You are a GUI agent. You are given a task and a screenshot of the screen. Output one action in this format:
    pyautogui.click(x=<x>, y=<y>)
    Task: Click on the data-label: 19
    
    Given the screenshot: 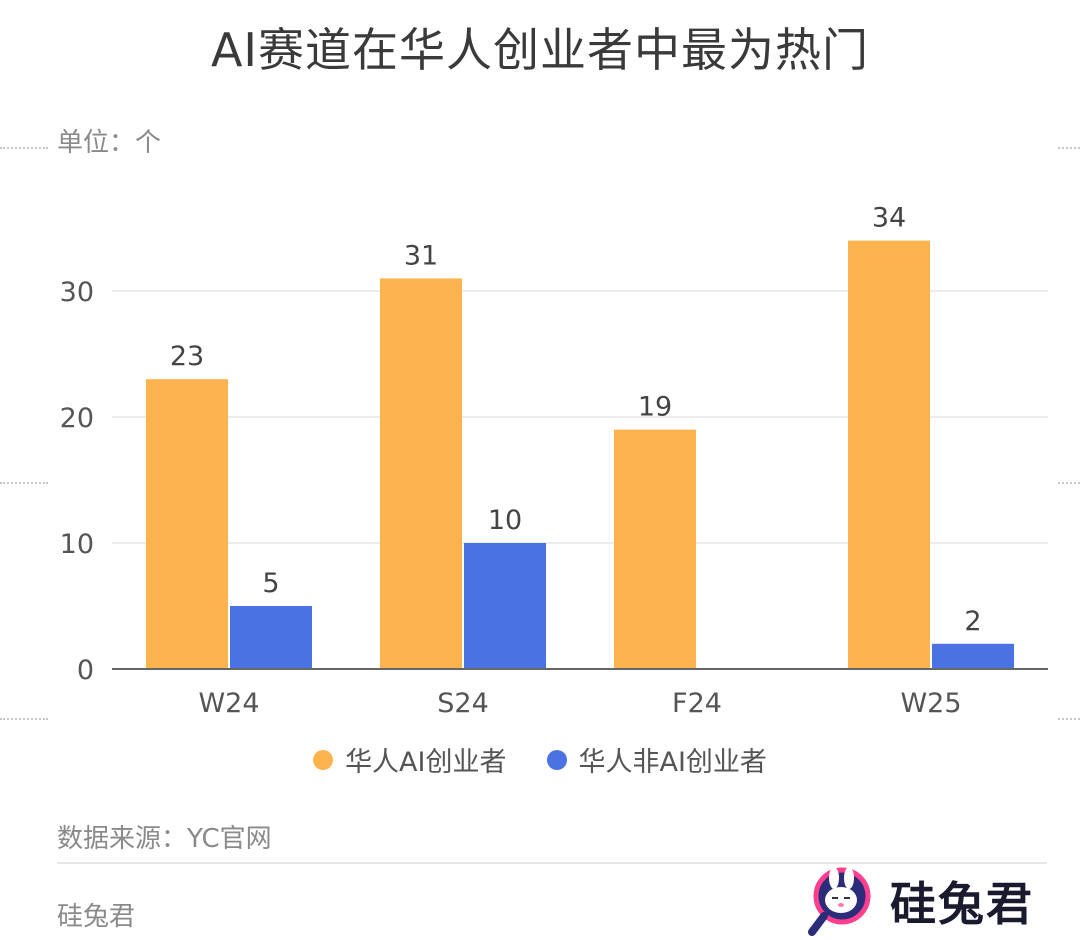 What is the action you would take?
    pyautogui.click(x=655, y=407)
    